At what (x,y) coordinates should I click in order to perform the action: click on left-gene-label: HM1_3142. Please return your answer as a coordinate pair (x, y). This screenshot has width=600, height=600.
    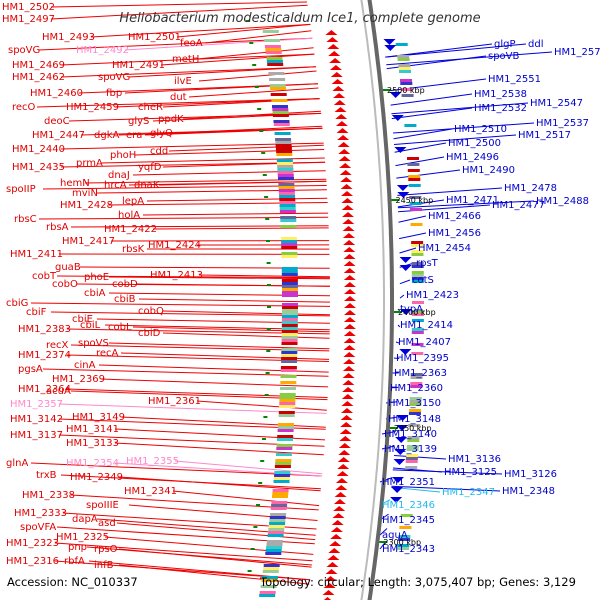
    Looking at the image, I should click on (36, 419).